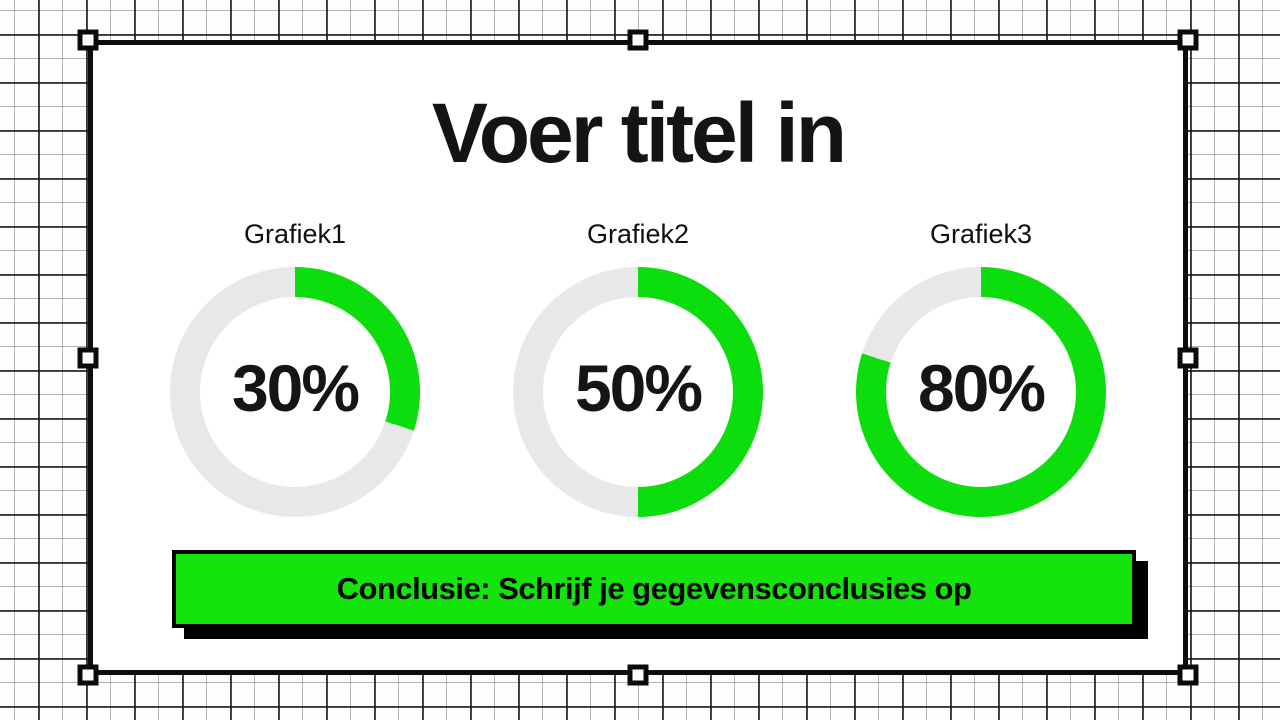 This screenshot has height=720, width=1280. Describe the element at coordinates (88, 675) in the screenshot. I see `resize-handle-bottom-left` at that location.